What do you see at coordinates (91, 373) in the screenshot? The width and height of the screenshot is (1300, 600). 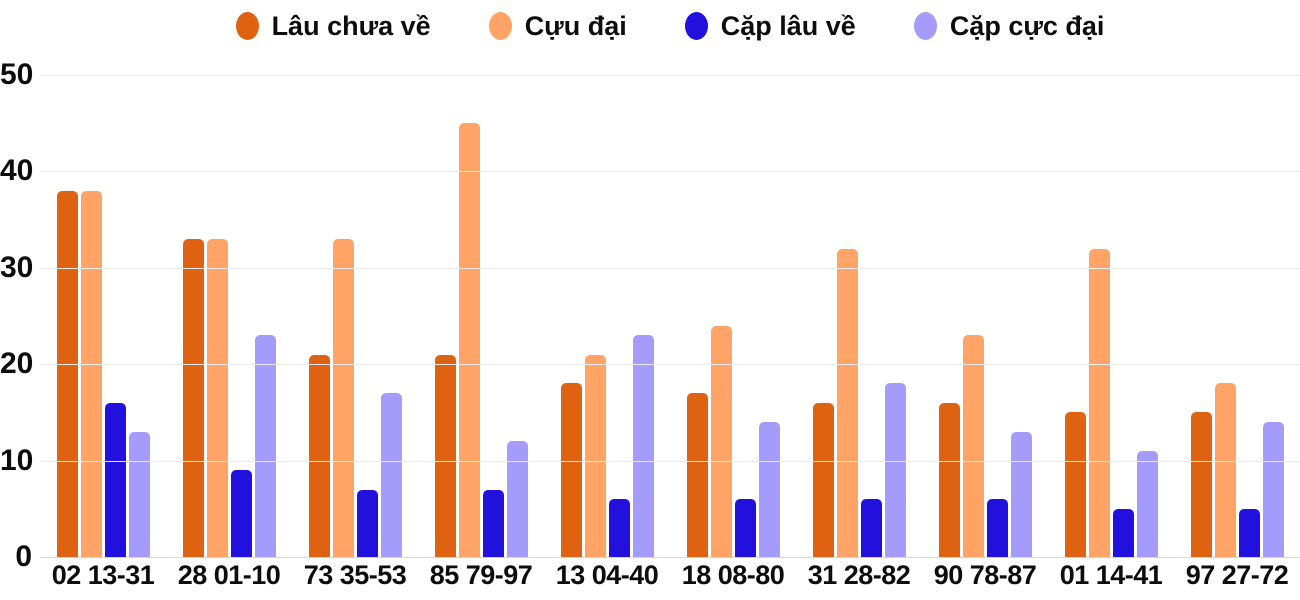 I see `bar-Cựu đại-02 13-31` at bounding box center [91, 373].